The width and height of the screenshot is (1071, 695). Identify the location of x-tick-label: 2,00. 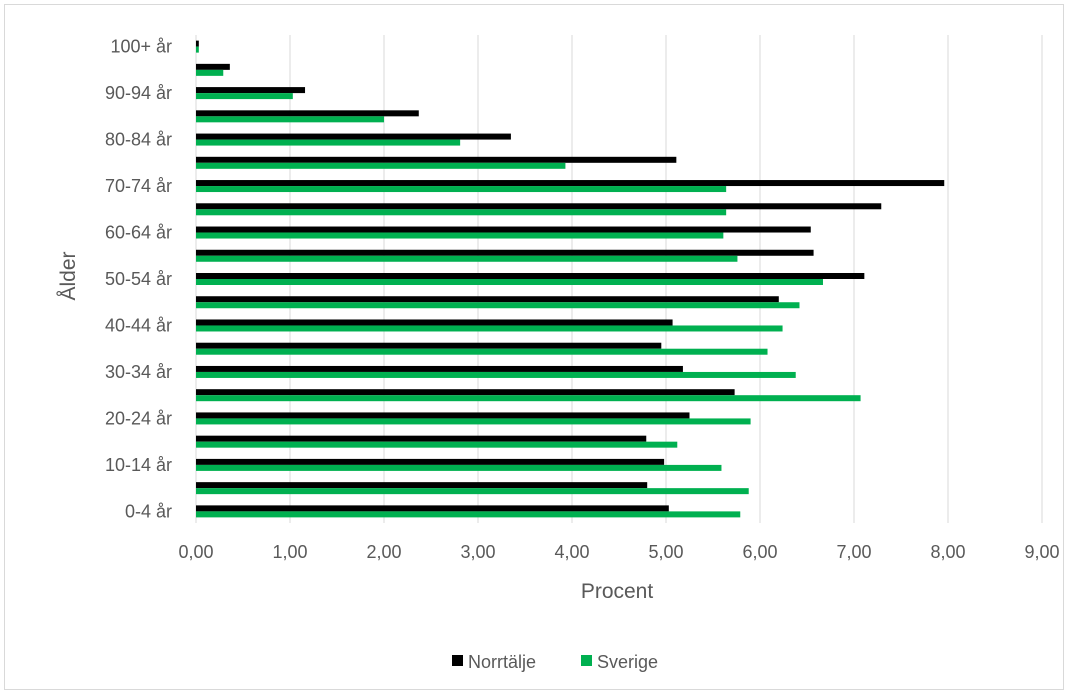
(383, 552).